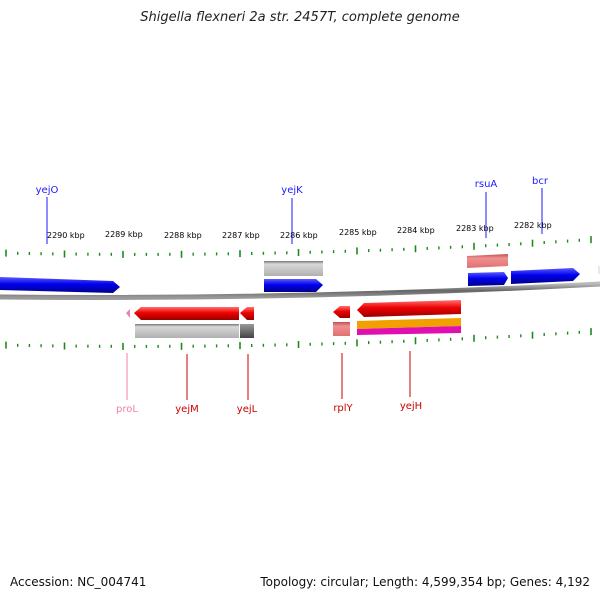 This screenshot has height=600, width=600. Describe the element at coordinates (486, 184) in the screenshot. I see `gene-label-rsuA: rsuA` at that location.